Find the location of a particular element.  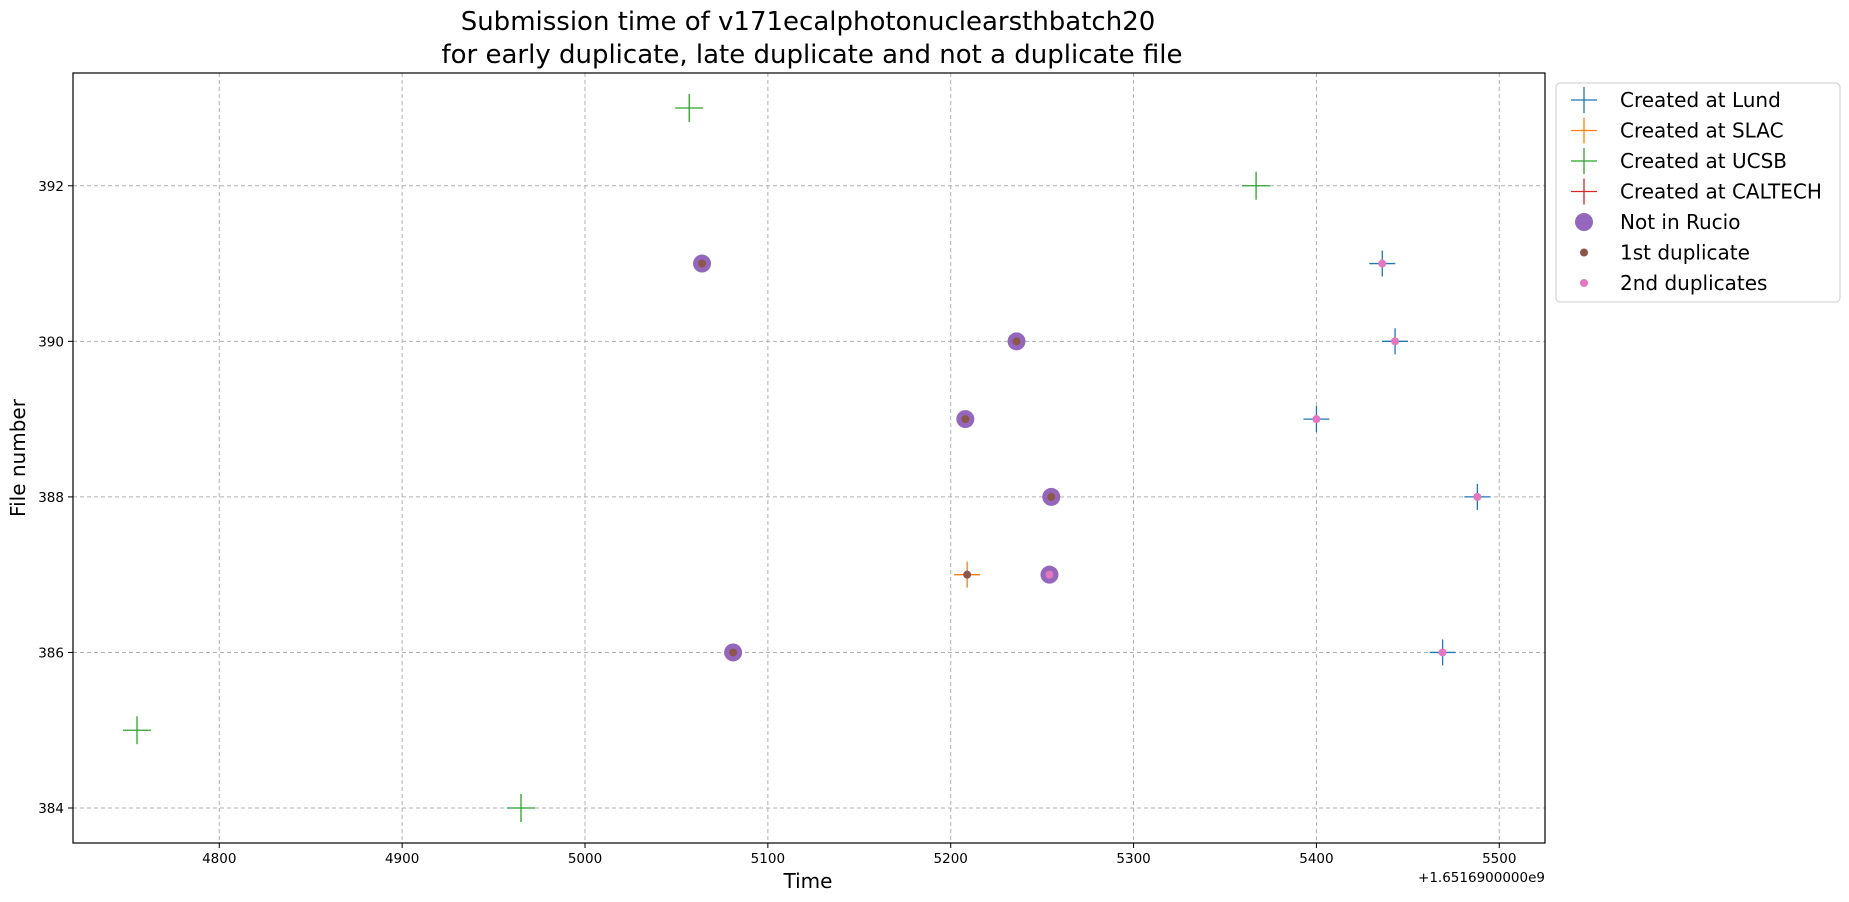

x-tick-label: 4800 is located at coordinates (219, 859).